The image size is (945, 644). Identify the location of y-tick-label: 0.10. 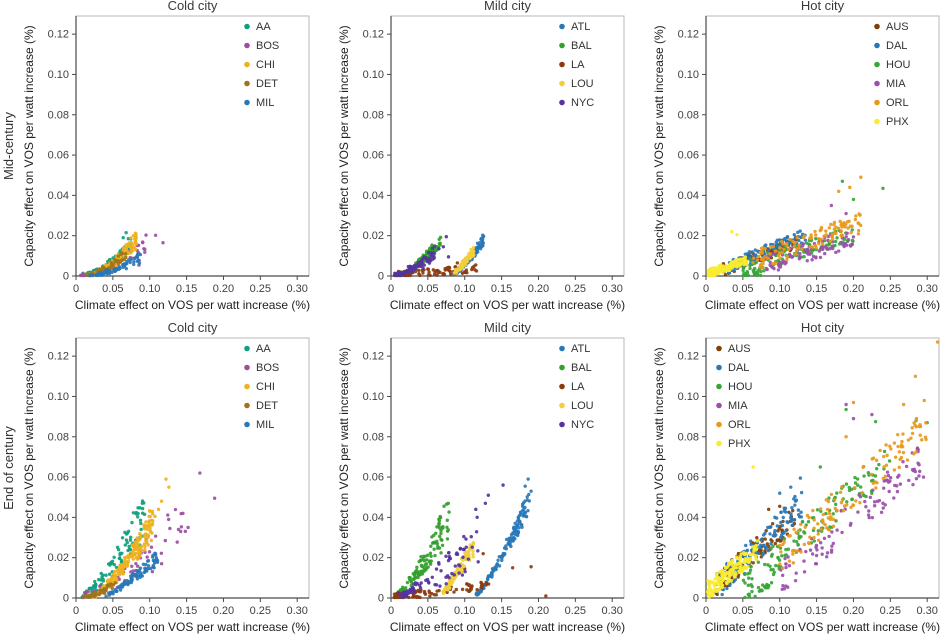
(58, 397).